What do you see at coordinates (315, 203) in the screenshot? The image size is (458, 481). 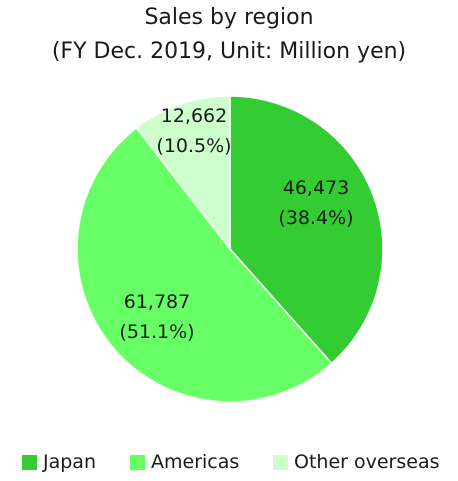 I see `data-label-japan: 46,473 (38.4%)` at bounding box center [315, 203].